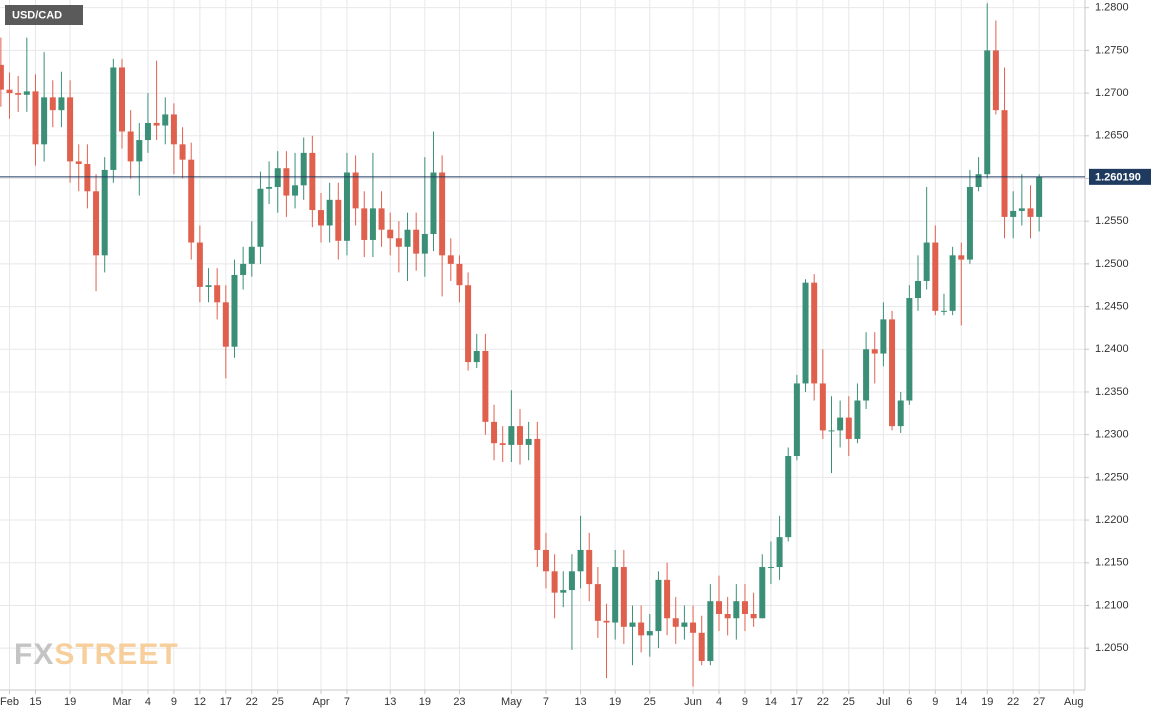 The image size is (1168, 713). What do you see at coordinates (511, 702) in the screenshot?
I see `x-tick-label: May` at bounding box center [511, 702].